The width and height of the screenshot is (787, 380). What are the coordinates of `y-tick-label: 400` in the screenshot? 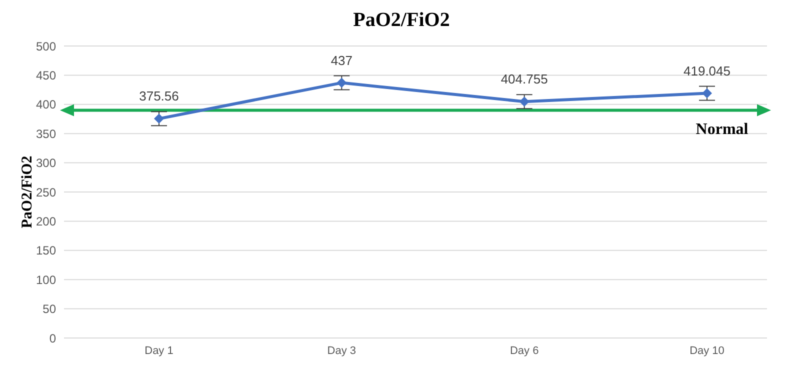 It's located at (46, 105).